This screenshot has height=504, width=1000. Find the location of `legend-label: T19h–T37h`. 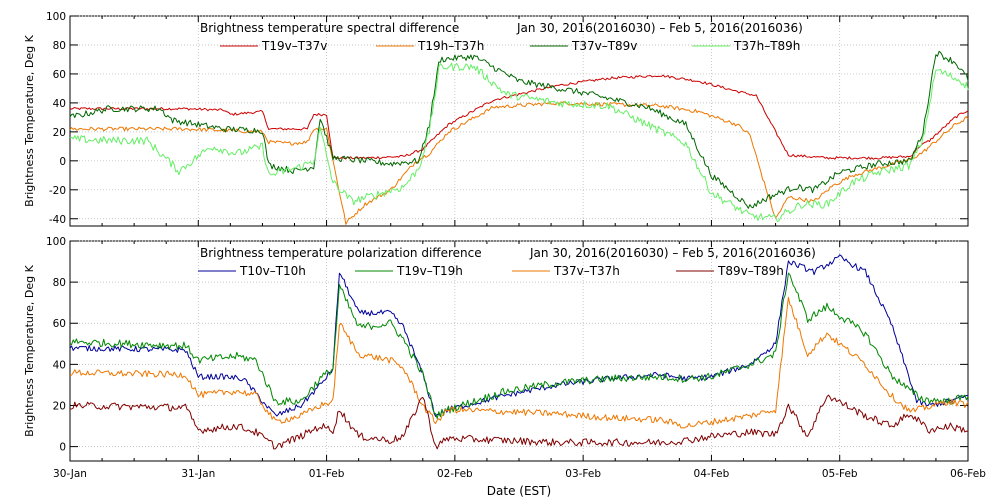

legend-label: T19h–T37h is located at coordinates (450, 46).